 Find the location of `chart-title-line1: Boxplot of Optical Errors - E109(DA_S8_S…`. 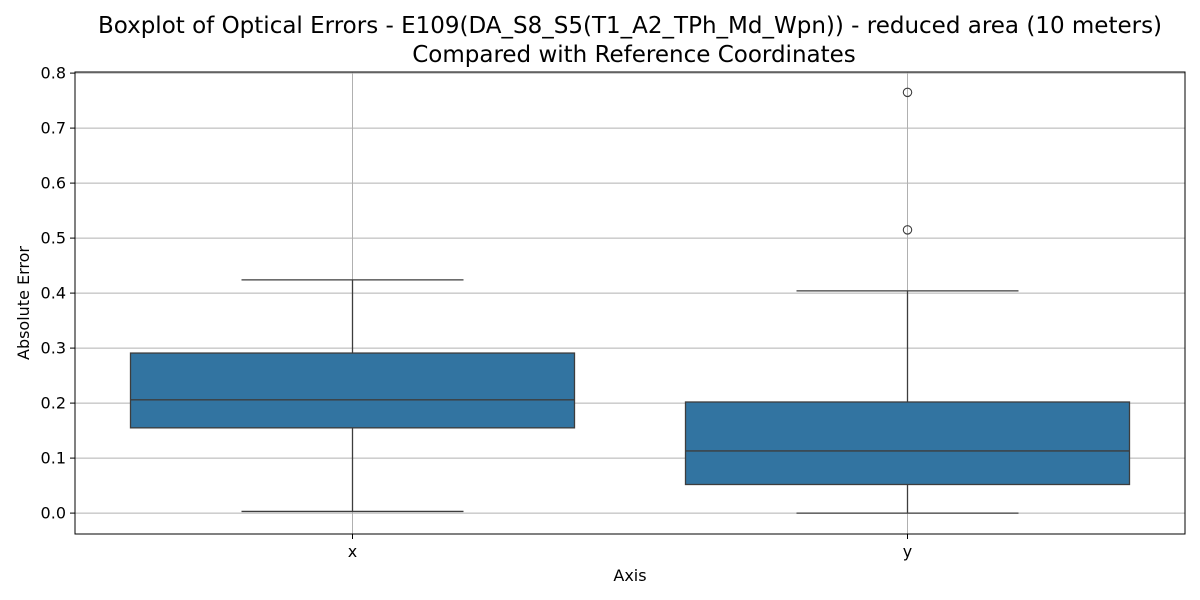

chart-title-line1: Boxplot of Optical Errors - E109(DA_S8_S… is located at coordinates (630, 26).